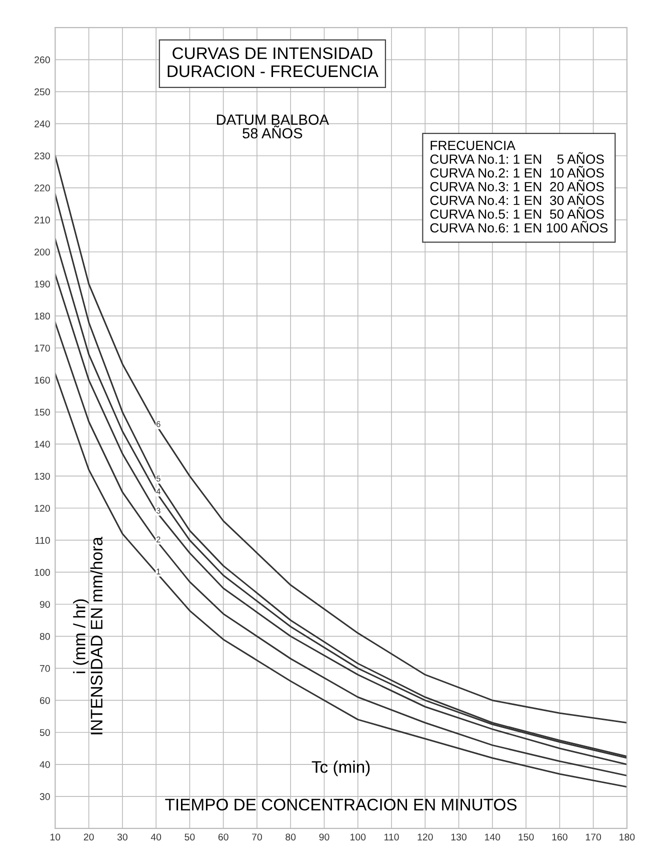 The height and width of the screenshot is (863, 649). What do you see at coordinates (189, 837) in the screenshot?
I see `x-tick-label: 50` at bounding box center [189, 837].